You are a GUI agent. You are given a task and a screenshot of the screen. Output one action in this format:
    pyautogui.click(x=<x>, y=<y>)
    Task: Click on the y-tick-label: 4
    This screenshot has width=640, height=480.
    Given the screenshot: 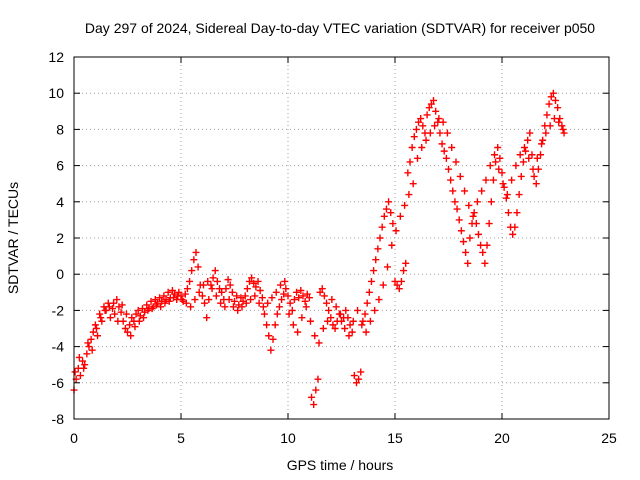 What is the action you would take?
    pyautogui.click(x=60, y=202)
    